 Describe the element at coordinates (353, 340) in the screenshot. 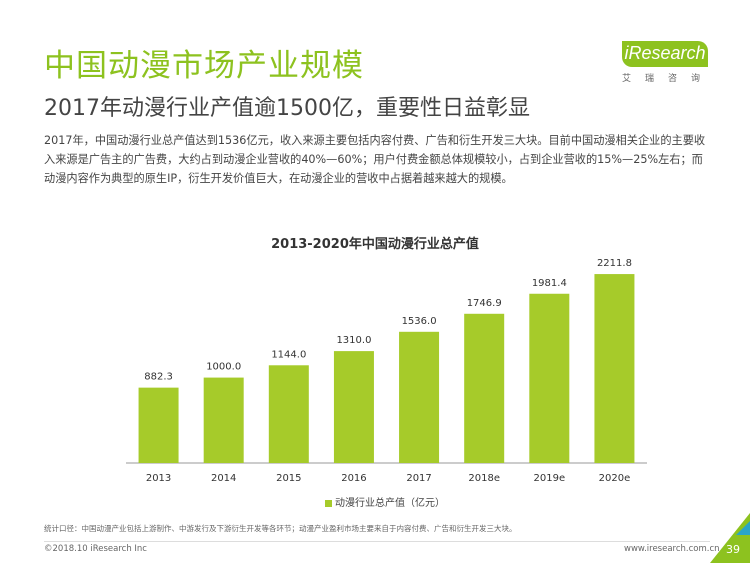

I see `data-label-2016: 1310.0` at that location.